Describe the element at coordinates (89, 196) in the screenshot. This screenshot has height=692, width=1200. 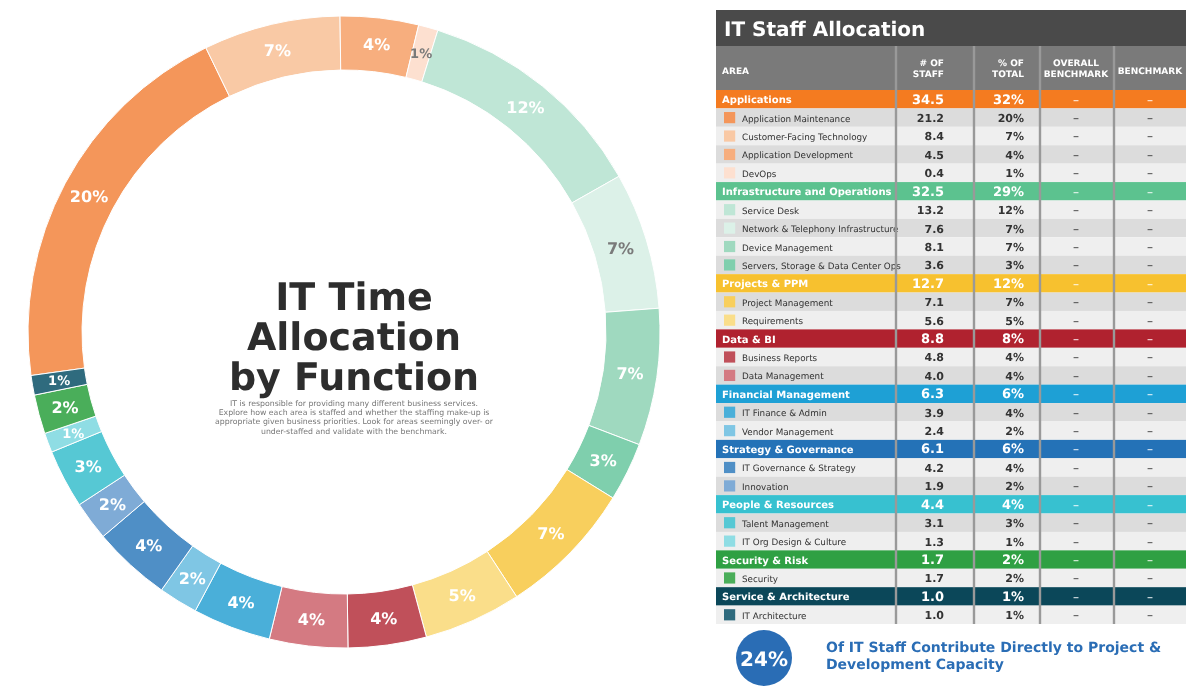
I see `data-label: 20%` at that location.